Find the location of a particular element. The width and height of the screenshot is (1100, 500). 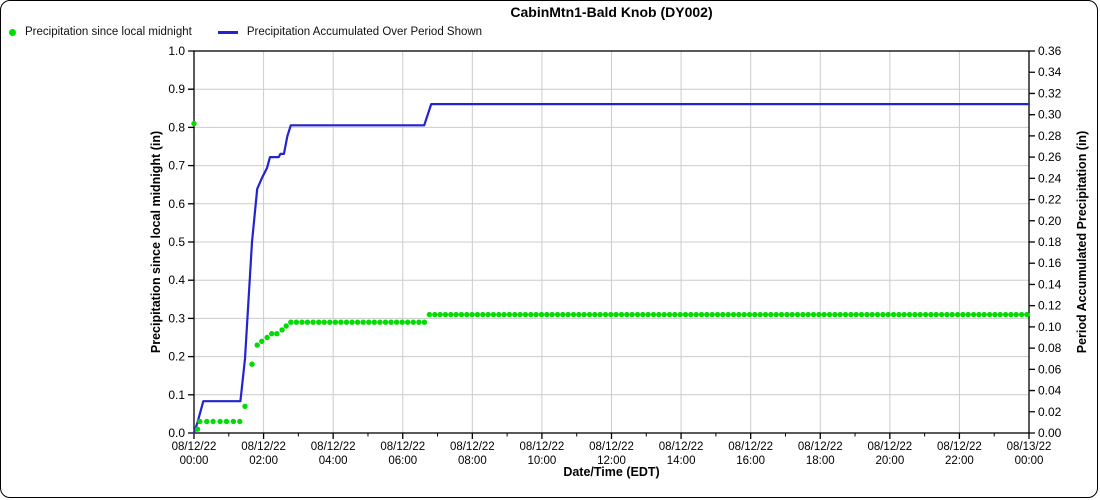

y-right-tick-label: 0.26 is located at coordinates (1050, 157).